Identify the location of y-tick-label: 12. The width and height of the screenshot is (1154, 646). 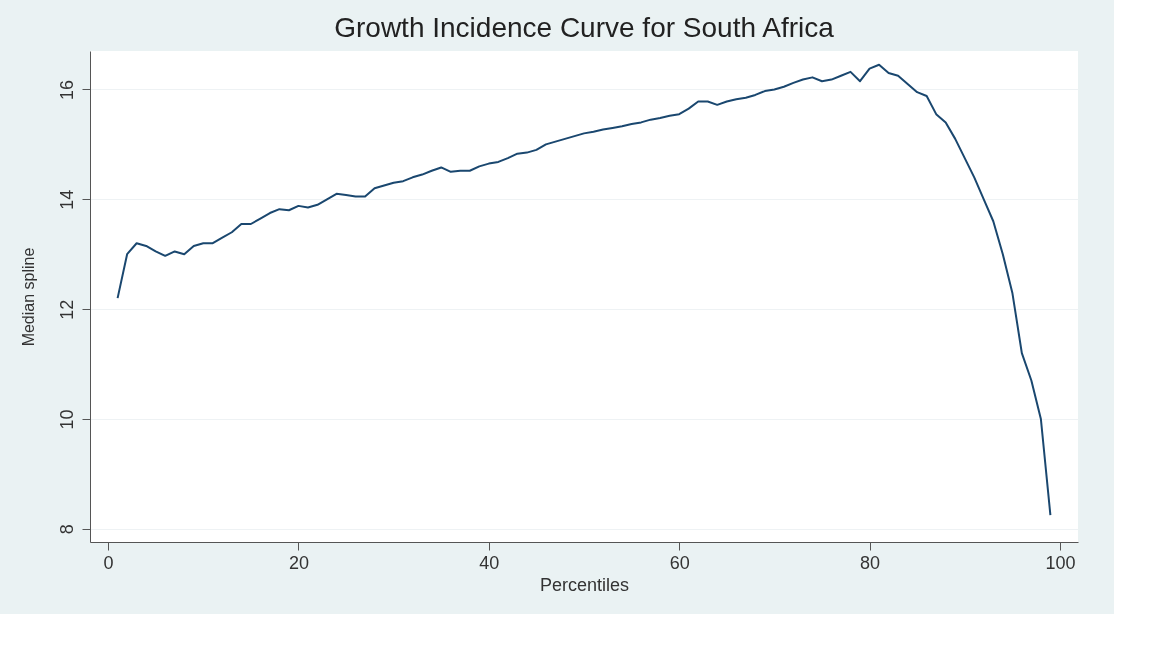
(66, 309).